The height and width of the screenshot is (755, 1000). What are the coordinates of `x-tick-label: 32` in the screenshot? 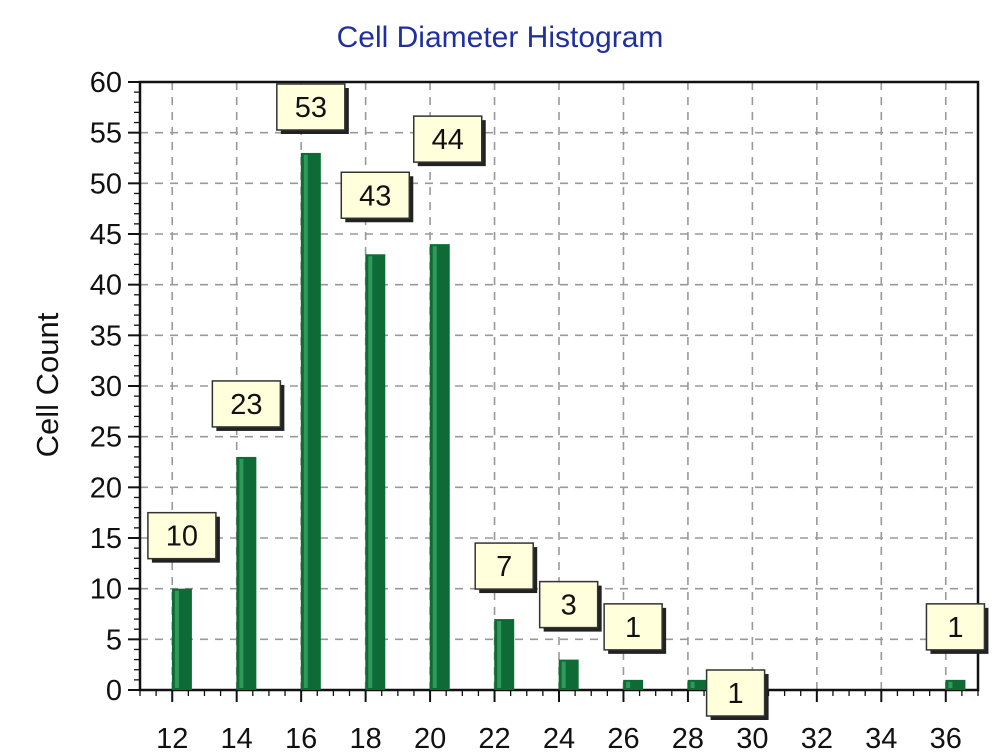 It's located at (817, 739).